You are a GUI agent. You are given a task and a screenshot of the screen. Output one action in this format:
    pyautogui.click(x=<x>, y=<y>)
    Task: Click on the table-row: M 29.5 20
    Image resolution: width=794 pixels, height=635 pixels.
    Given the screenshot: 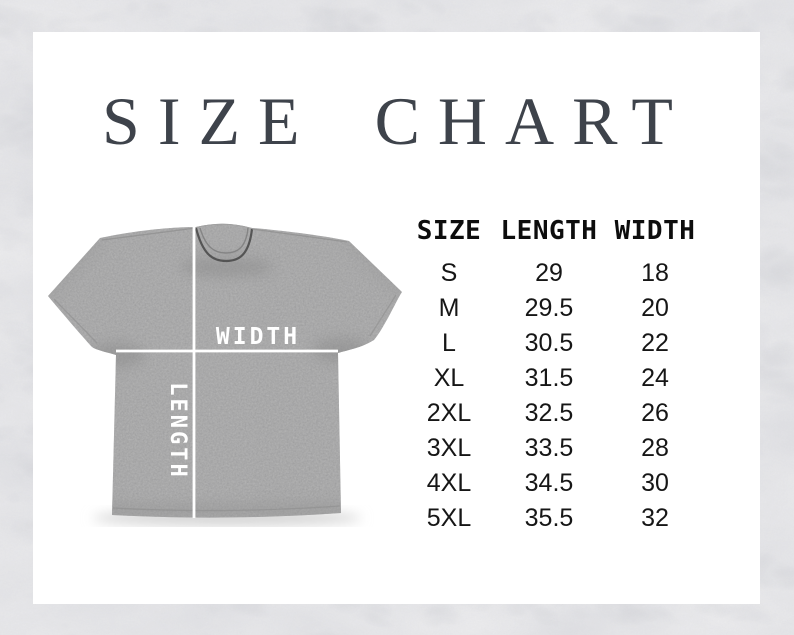 What is the action you would take?
    pyautogui.click(x=555, y=308)
    